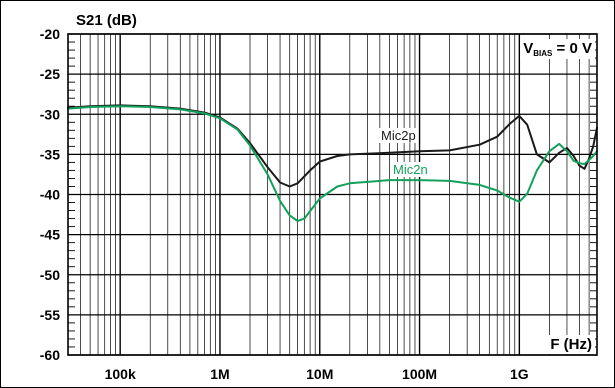  Describe the element at coordinates (572, 48) in the screenshot. I see `bias-annotation-value: = 0 V` at that location.